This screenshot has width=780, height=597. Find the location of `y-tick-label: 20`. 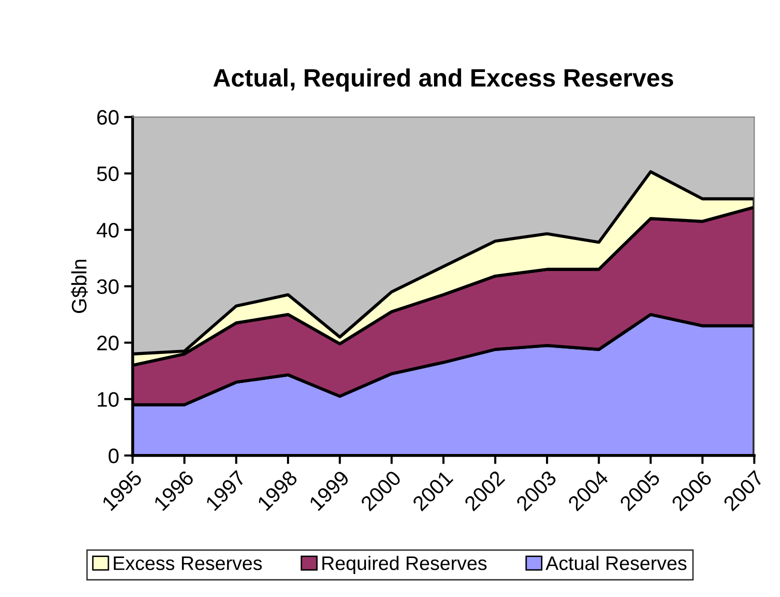

y-tick-label: 20 is located at coordinates (108, 343).